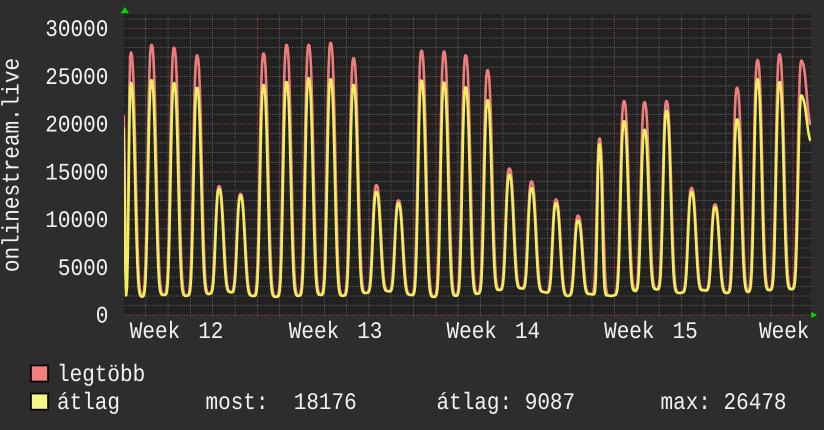 Image resolution: width=824 pixels, height=430 pixels. I want to click on svg-text: 20000, so click(76, 127).